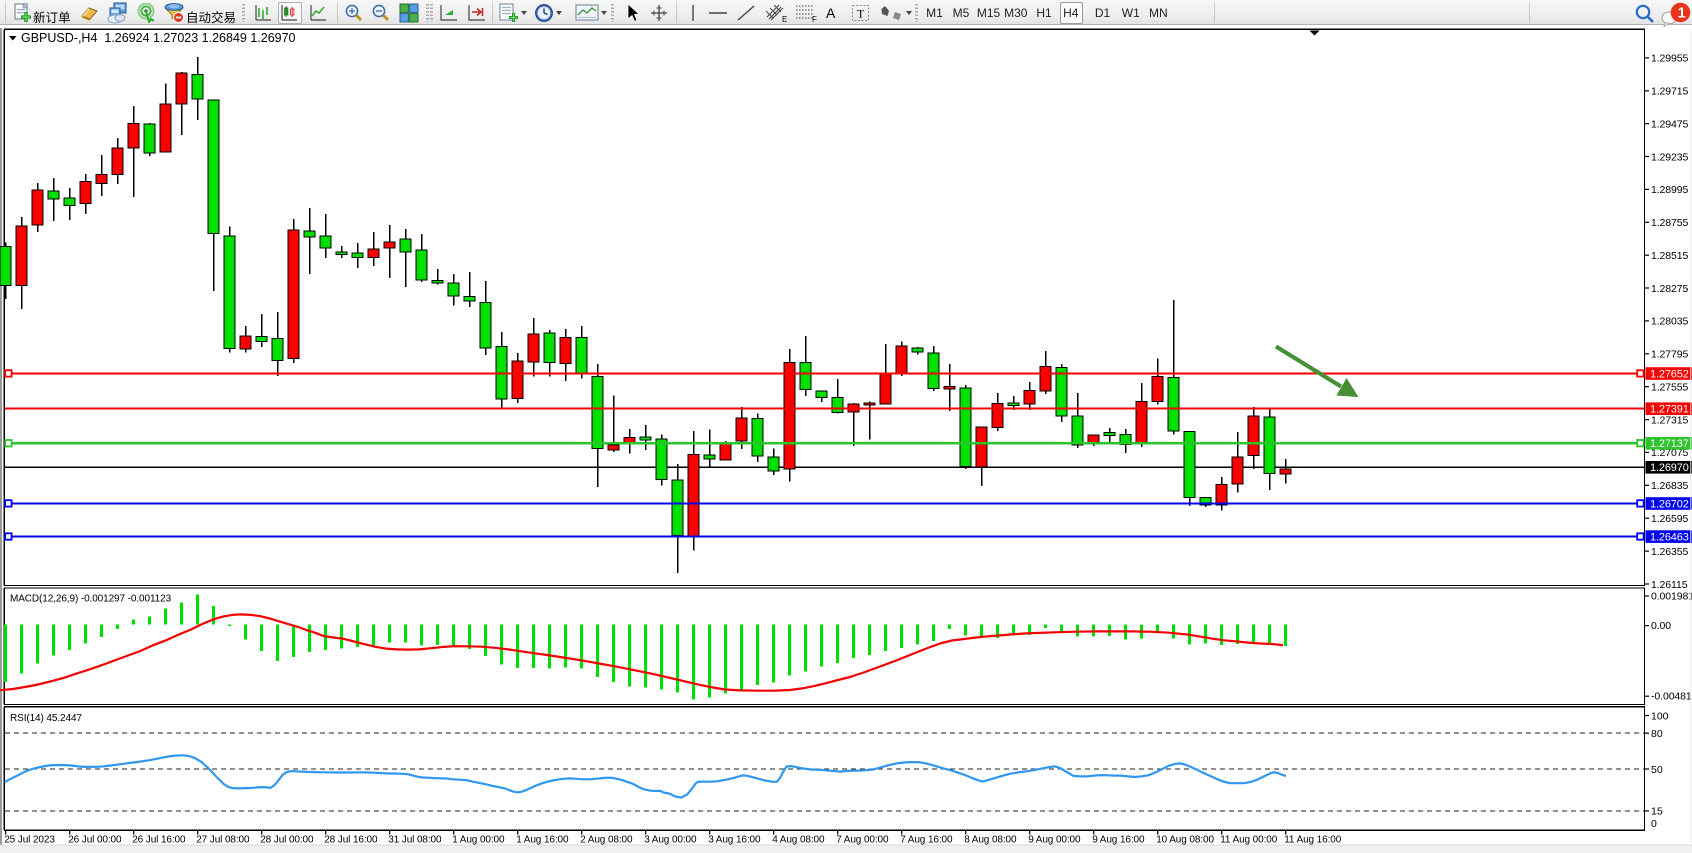 This screenshot has height=853, width=1692. Describe the element at coordinates (1669, 504) in the screenshot. I see `svg-text: 1.26702` at that location.